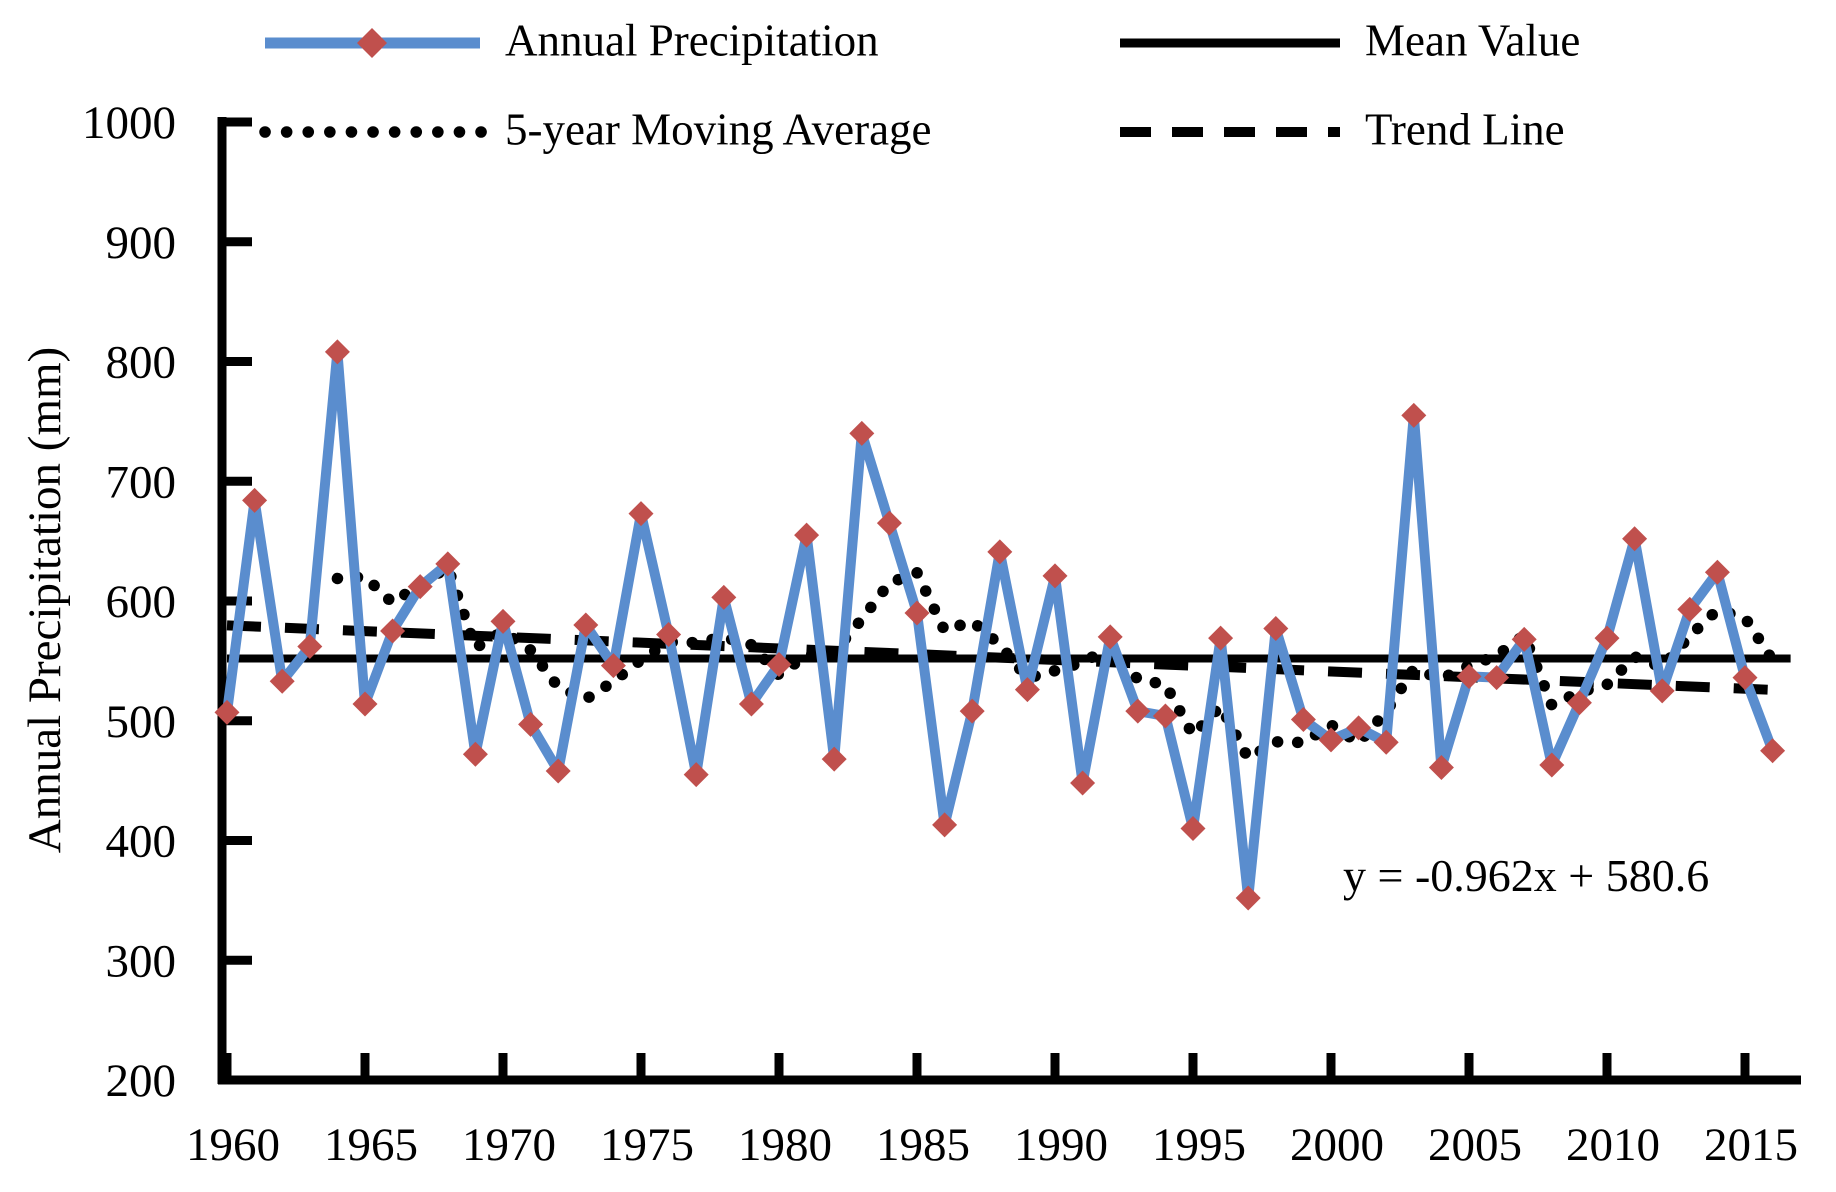 The height and width of the screenshot is (1192, 1836). Describe the element at coordinates (141, 243) in the screenshot. I see `y-tick-label: 900` at that location.